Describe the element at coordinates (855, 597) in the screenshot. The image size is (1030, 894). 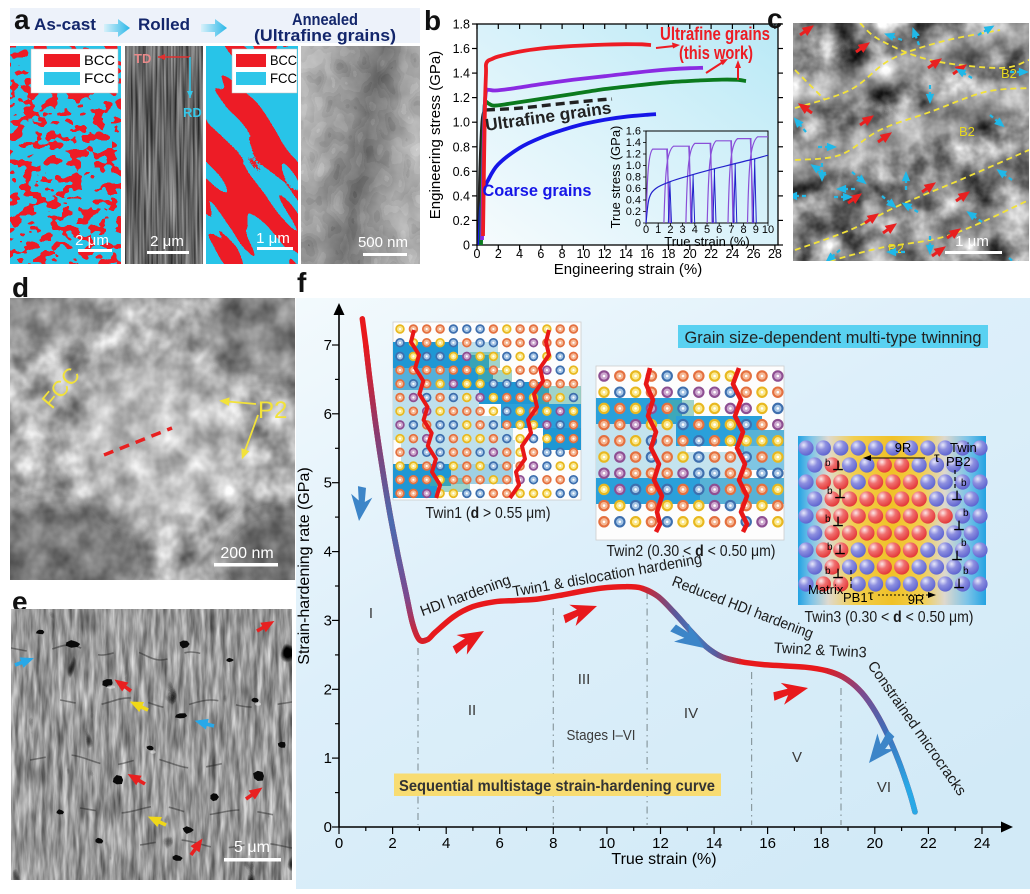
I see `svg-text: PB1` at that location.